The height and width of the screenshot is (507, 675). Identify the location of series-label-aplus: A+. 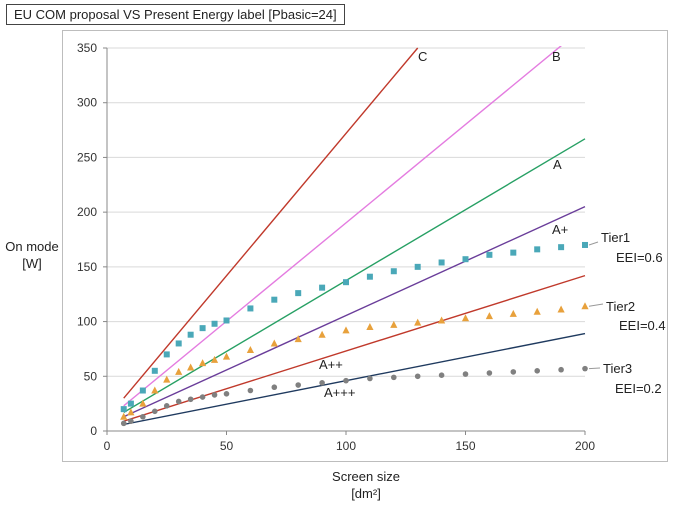
(560, 229).